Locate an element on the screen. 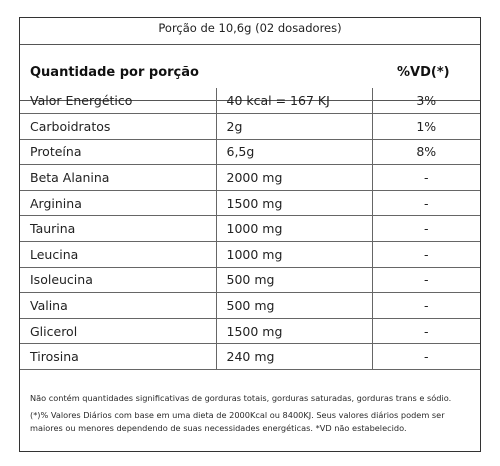 This screenshot has width=500, height=466. nutrient-amount: 240 mg is located at coordinates (294, 357).